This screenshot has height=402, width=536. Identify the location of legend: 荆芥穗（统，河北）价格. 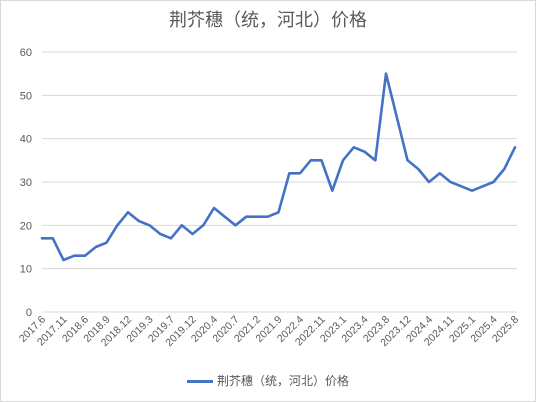
(268, 380).